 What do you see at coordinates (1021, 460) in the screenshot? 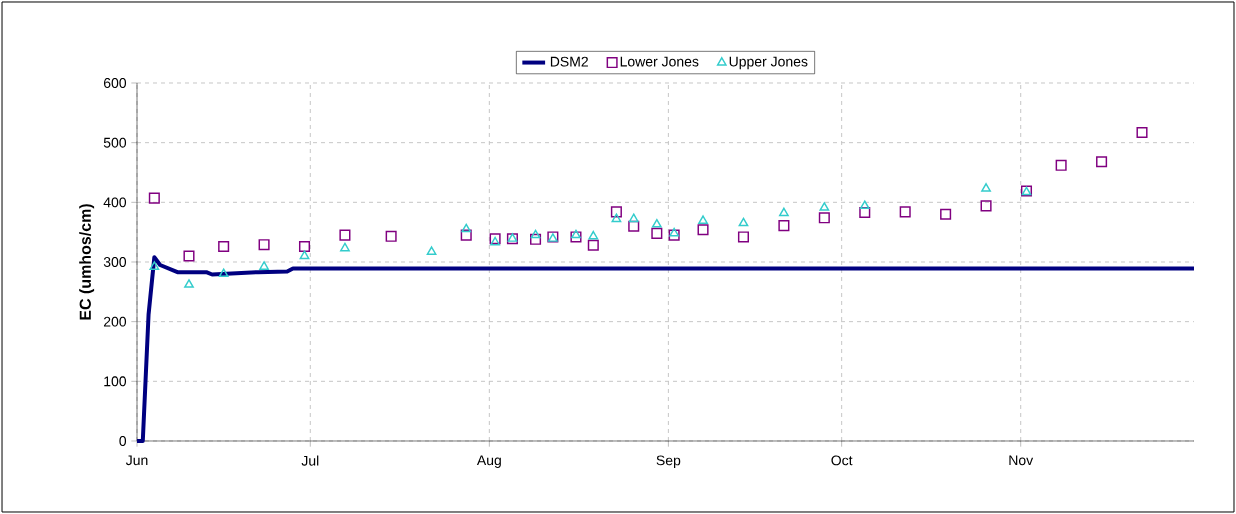
I see `x-tick-label: Nov` at bounding box center [1021, 460].